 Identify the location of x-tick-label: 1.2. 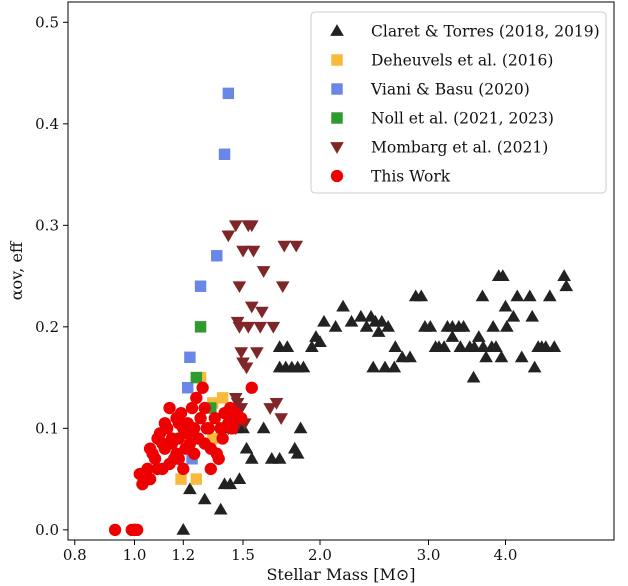
(183, 555).